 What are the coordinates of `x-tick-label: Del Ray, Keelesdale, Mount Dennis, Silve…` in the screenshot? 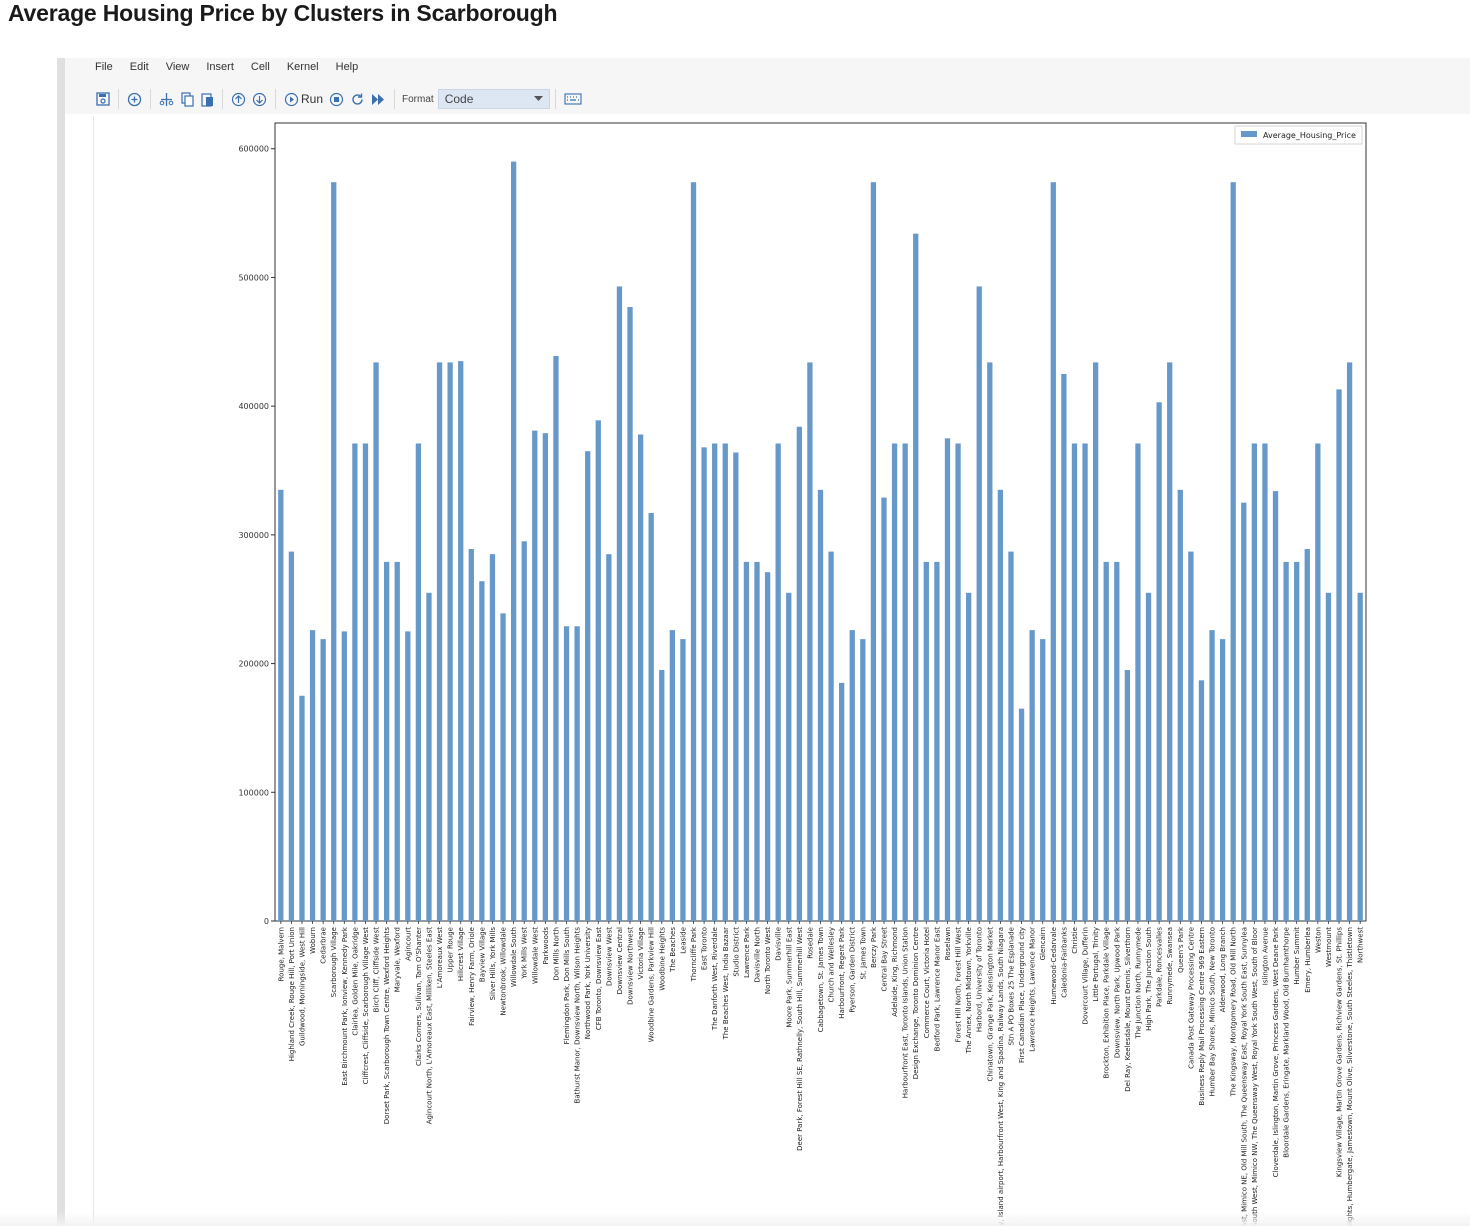 It's located at (1128, 1009).